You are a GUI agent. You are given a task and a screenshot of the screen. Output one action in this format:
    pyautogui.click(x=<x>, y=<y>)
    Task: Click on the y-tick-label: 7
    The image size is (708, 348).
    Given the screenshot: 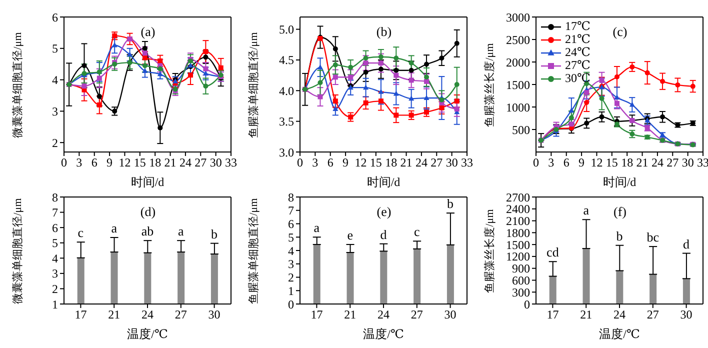 What is the action you would take?
    pyautogui.click(x=55, y=213)
    